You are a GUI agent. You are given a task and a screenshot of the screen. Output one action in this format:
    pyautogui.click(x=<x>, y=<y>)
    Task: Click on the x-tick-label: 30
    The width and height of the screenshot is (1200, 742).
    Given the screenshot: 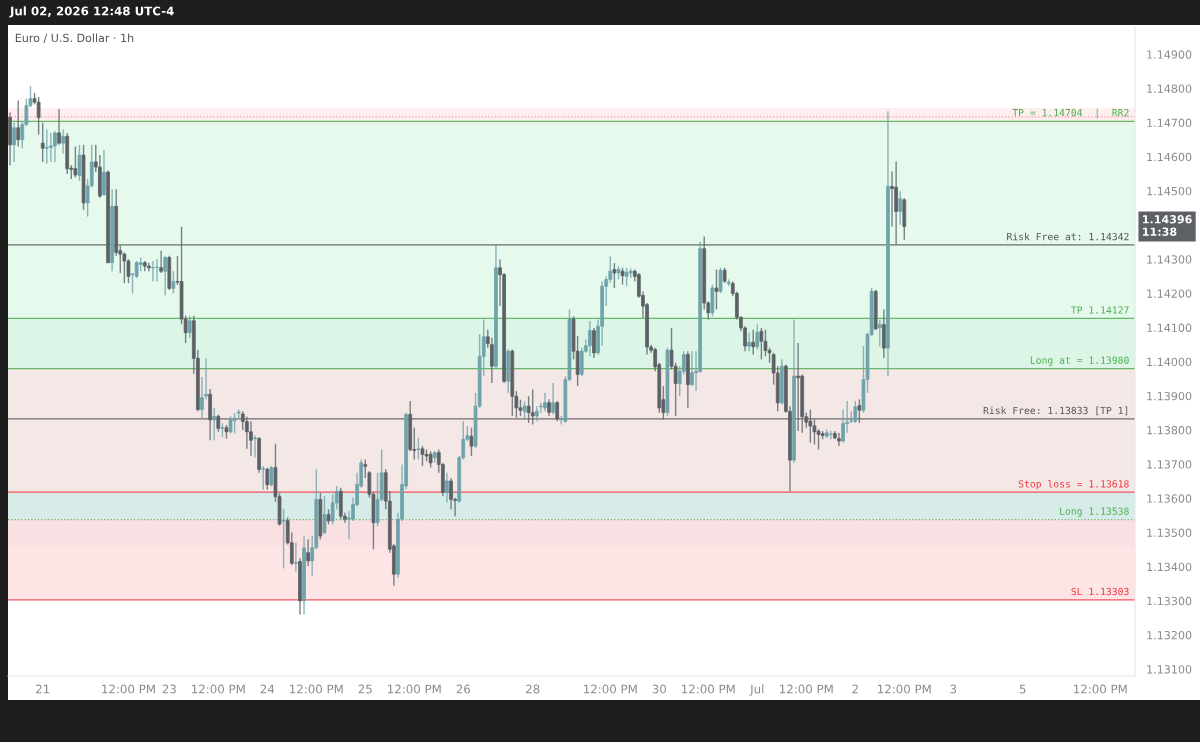 What is the action you would take?
    pyautogui.click(x=659, y=689)
    